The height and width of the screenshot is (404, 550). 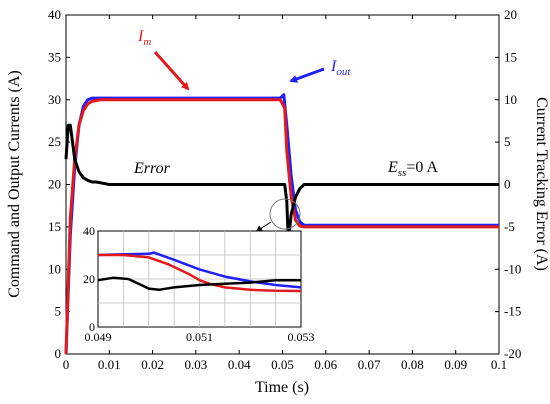 What do you see at coordinates (54, 99) in the screenshot?
I see `y-tick-label-left: 30` at bounding box center [54, 99].